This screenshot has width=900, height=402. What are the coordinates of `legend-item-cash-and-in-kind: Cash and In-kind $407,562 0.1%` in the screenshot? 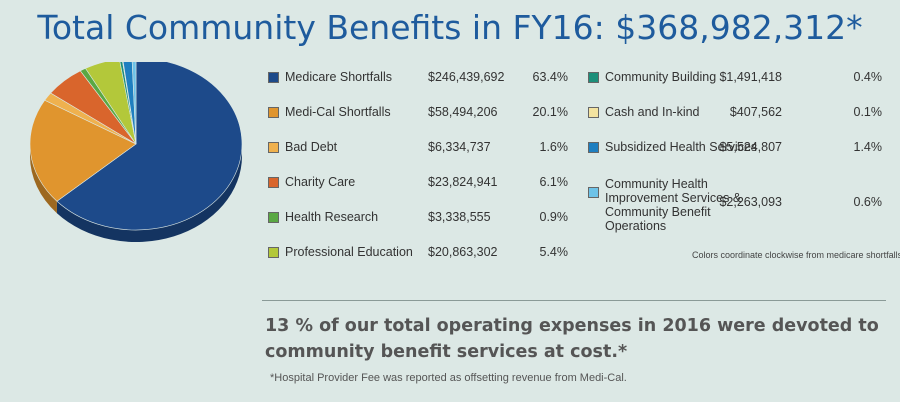 It's located at (735, 114).